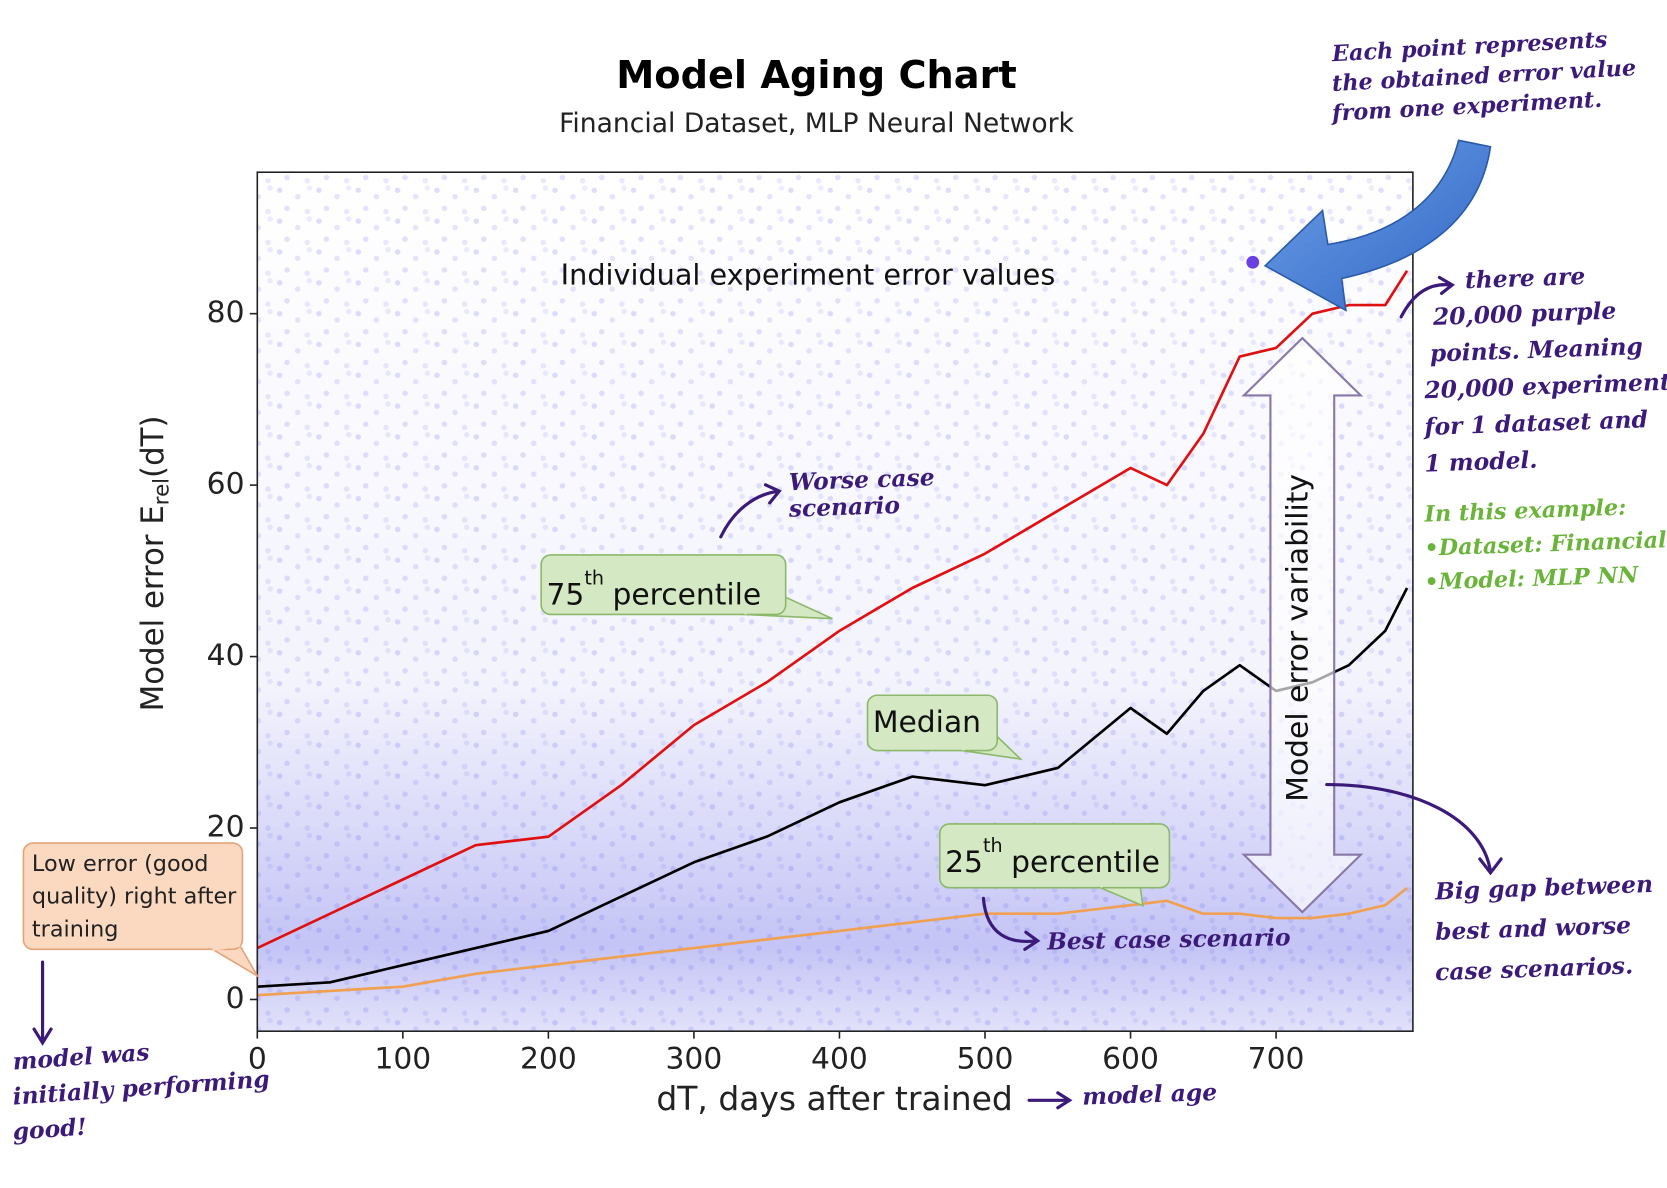  Describe the element at coordinates (1545, 385) in the screenshot. I see `handwritten-note: 20,000 experiments` at that location.